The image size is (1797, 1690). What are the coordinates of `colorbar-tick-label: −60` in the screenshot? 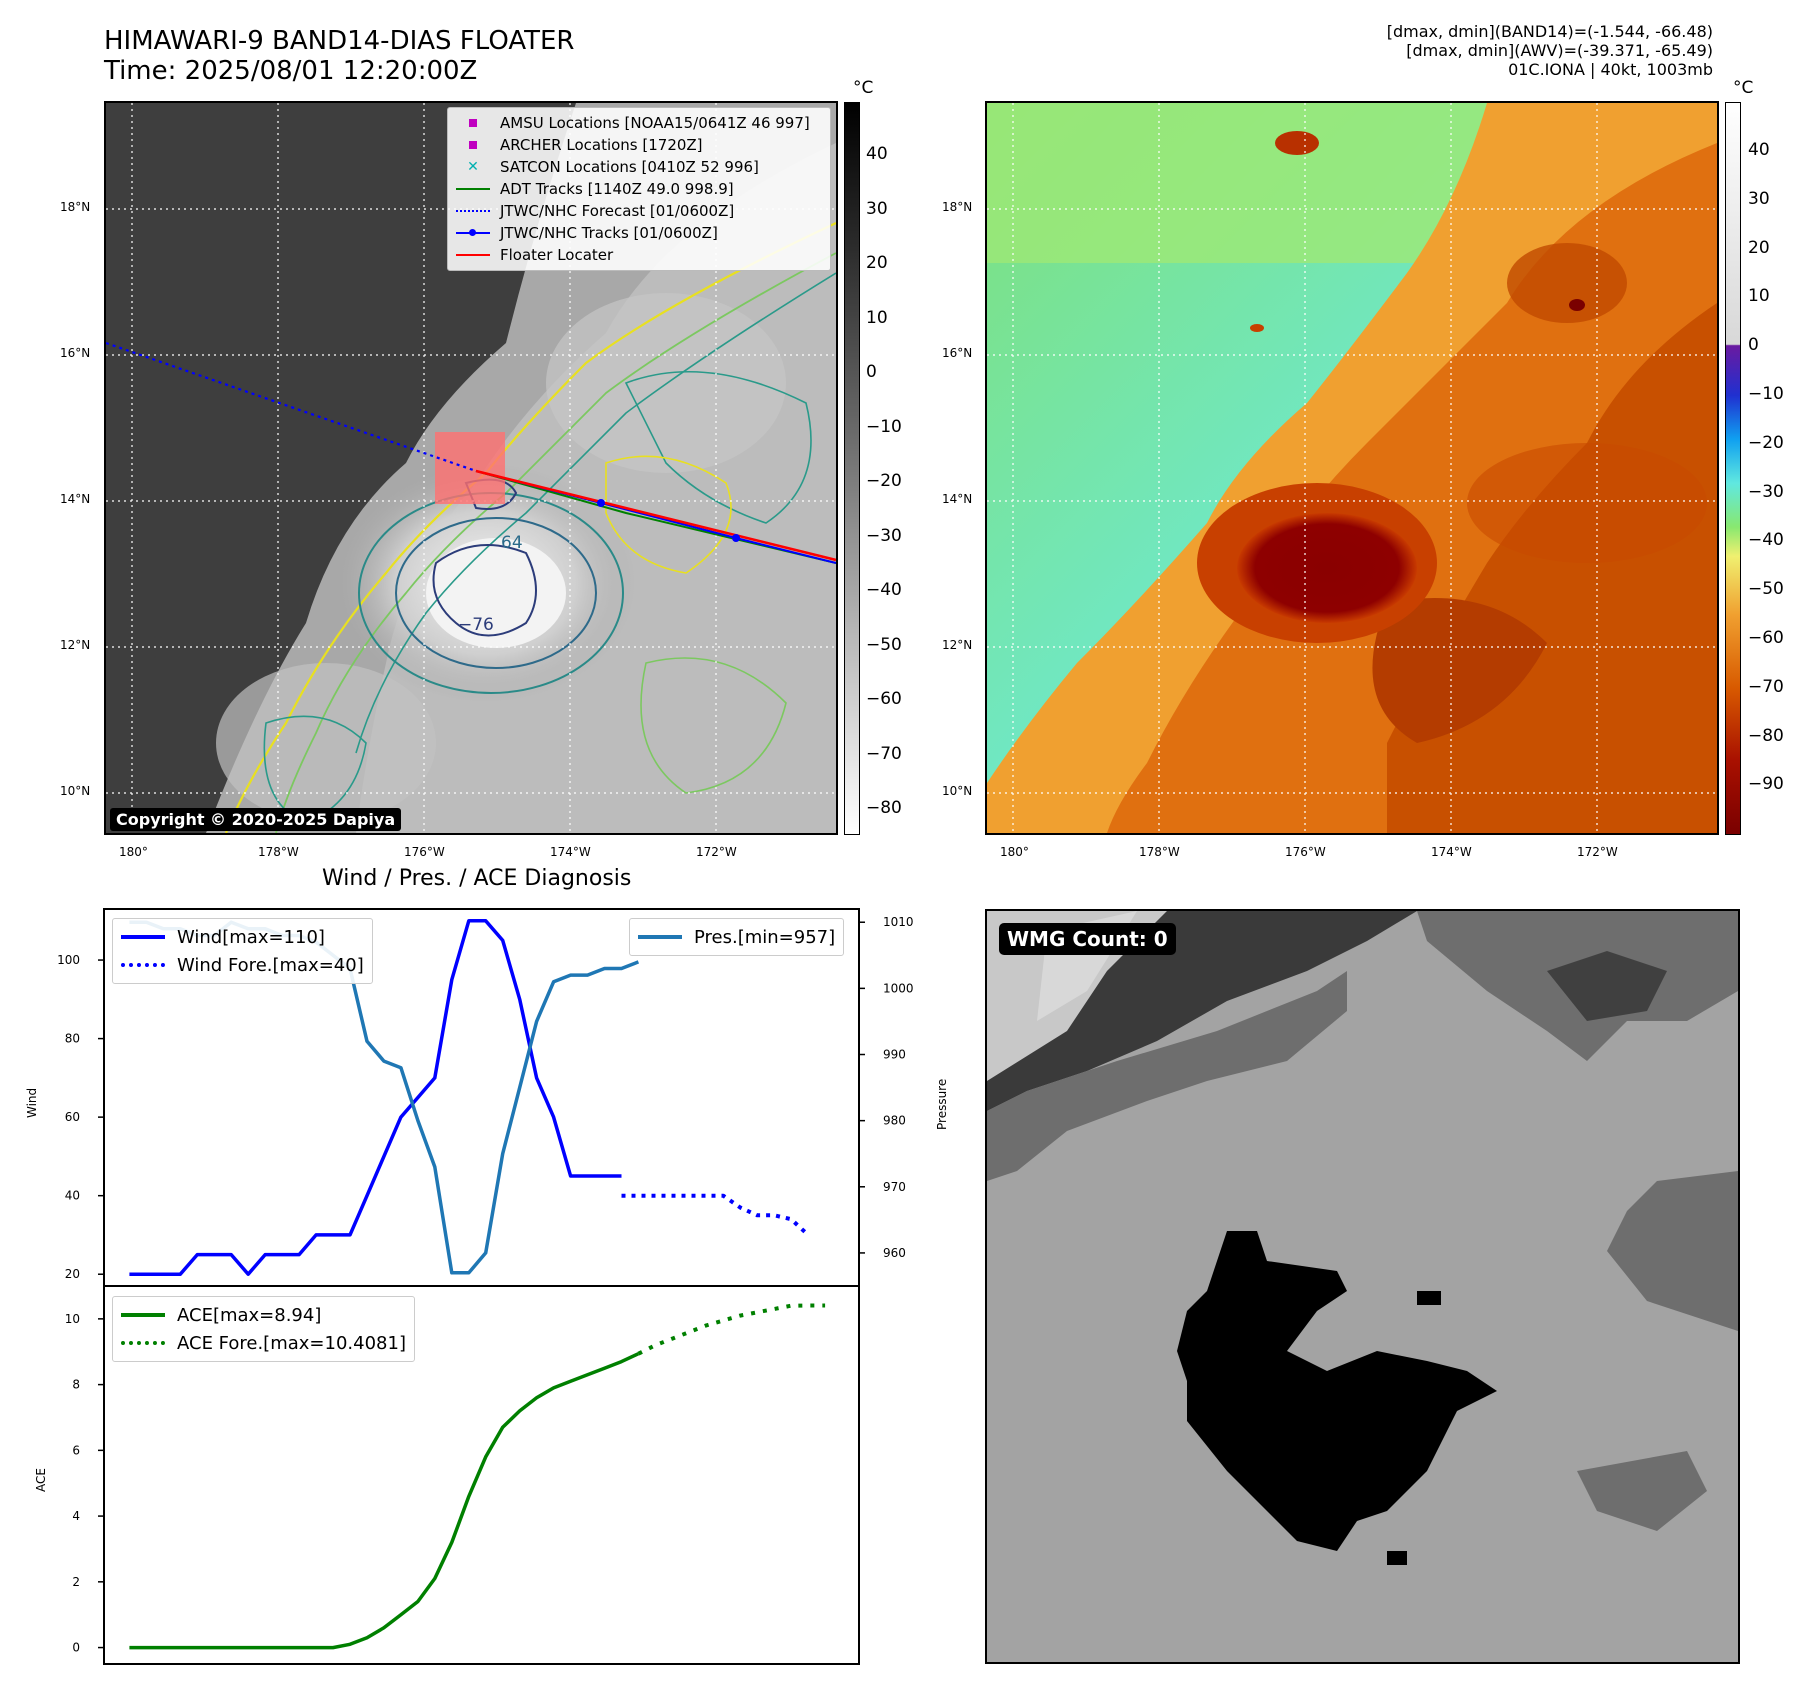 It's located at (1766, 638).